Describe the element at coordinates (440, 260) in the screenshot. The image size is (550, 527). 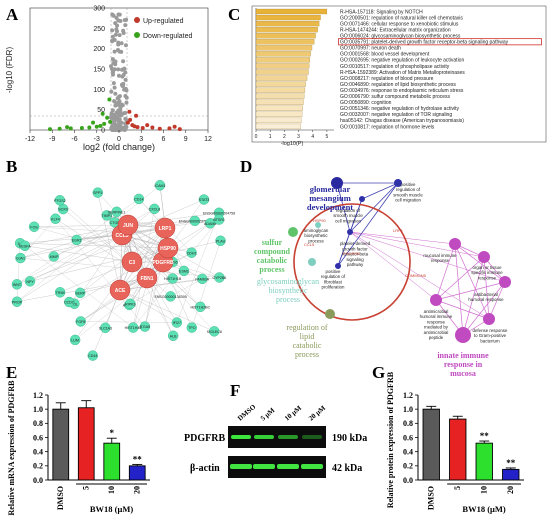
I see `enrichment-term-node-label: response` at that location.